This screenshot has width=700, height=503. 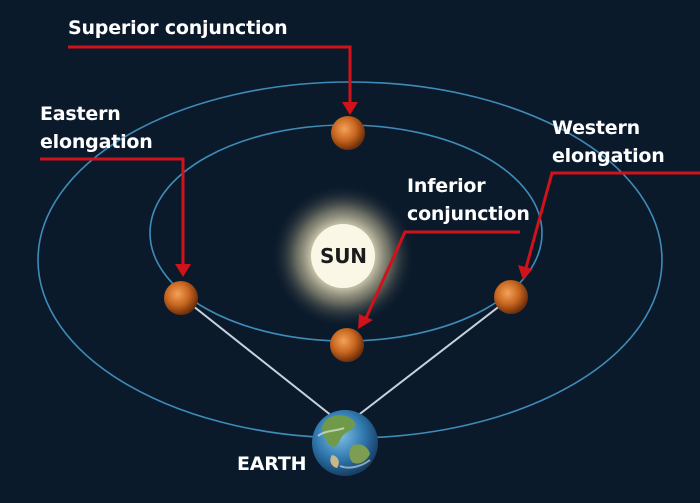 What do you see at coordinates (181, 298) in the screenshot?
I see `planet-eastern-elongation` at bounding box center [181, 298].